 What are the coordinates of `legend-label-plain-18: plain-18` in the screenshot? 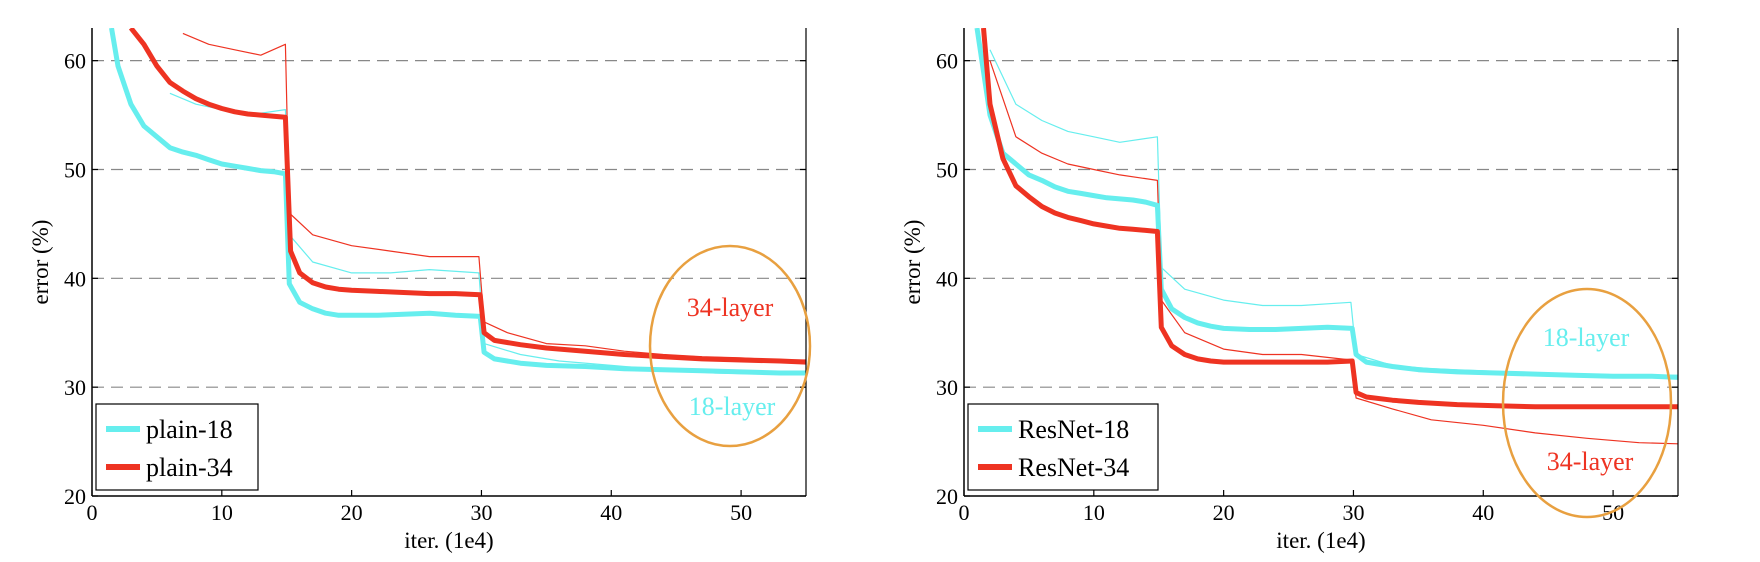 It's located at (189, 429).